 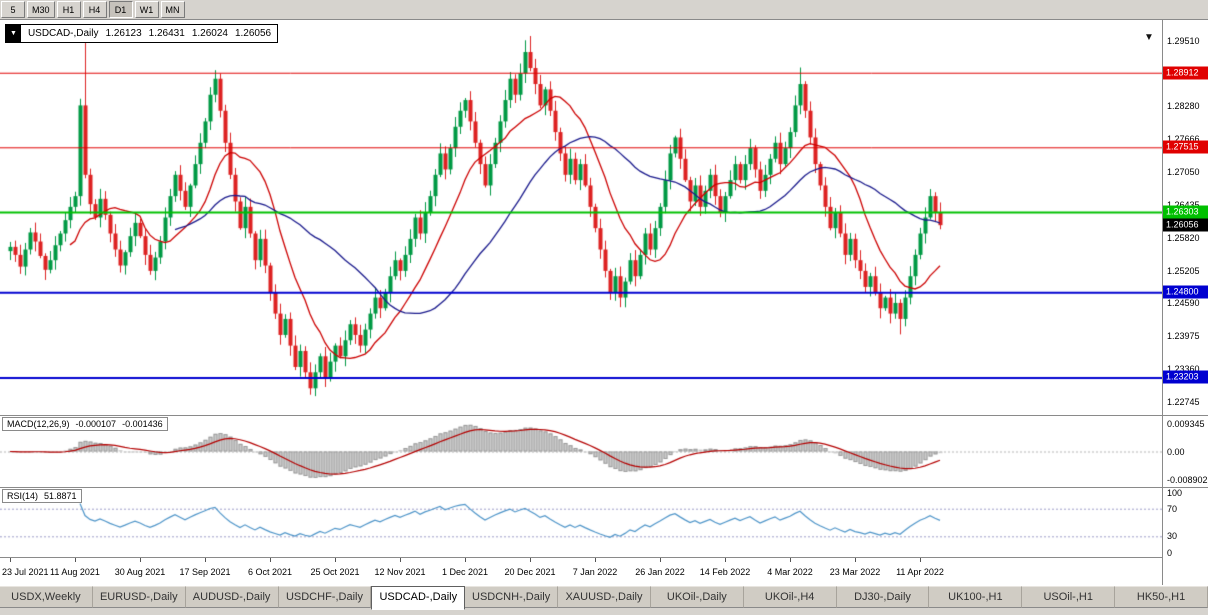 I want to click on timeframe-button-m30: M30, so click(x=41, y=9).